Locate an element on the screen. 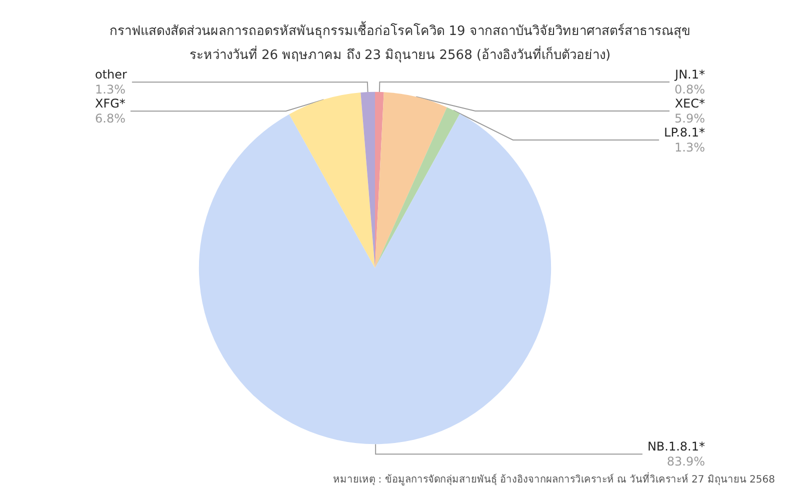 Image resolution: width=800 pixels, height=496 pixels. data-label: 83.9% is located at coordinates (685, 461).